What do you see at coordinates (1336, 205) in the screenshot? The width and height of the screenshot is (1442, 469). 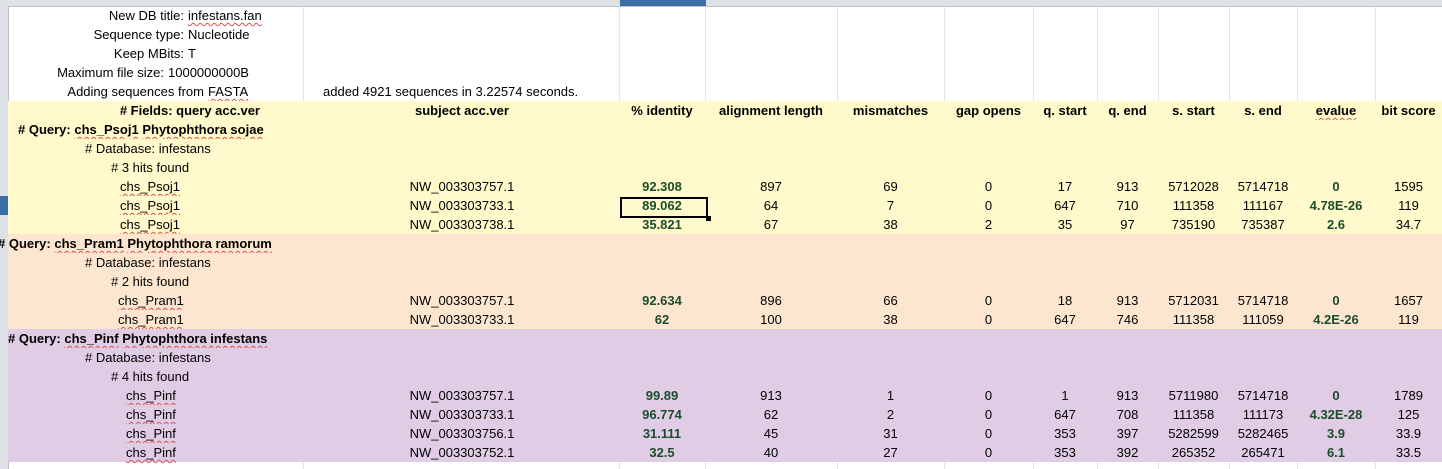 I see `hit-evalue: 4.78E-26` at bounding box center [1336, 205].